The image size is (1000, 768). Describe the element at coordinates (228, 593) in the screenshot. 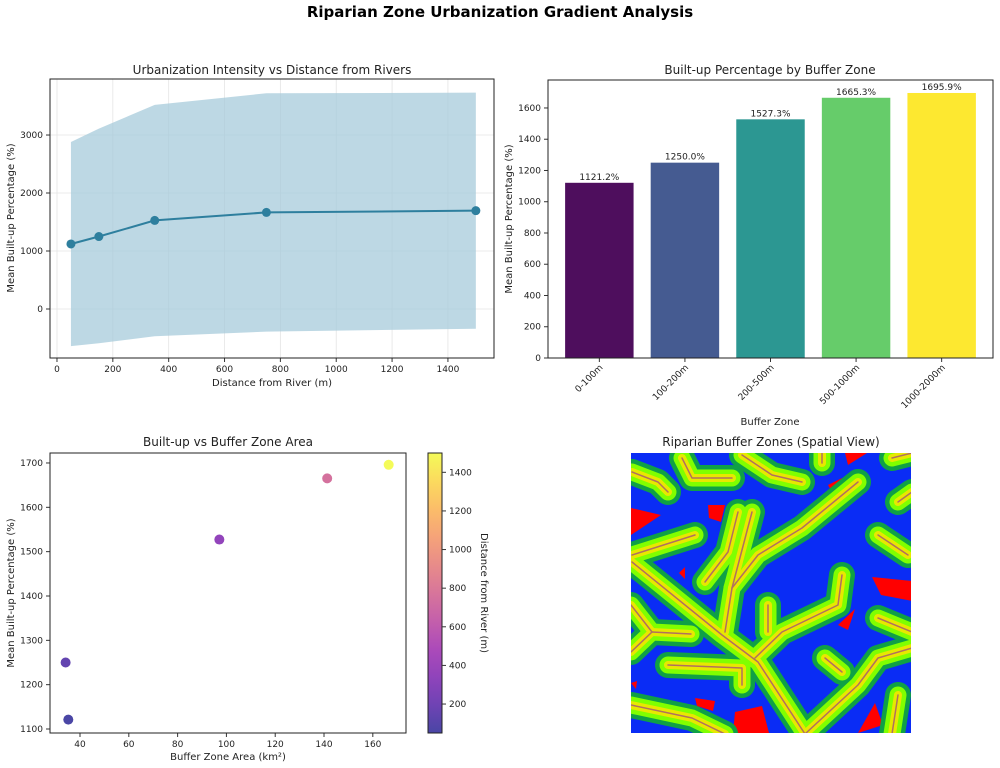

I see `axes-frame` at that location.